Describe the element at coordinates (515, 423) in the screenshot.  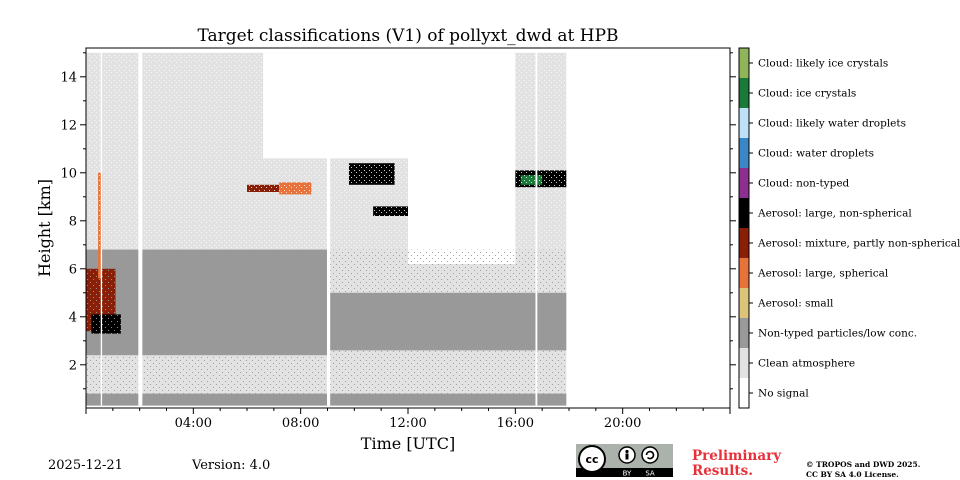
I see `x-tick-label: 16:00` at that location.